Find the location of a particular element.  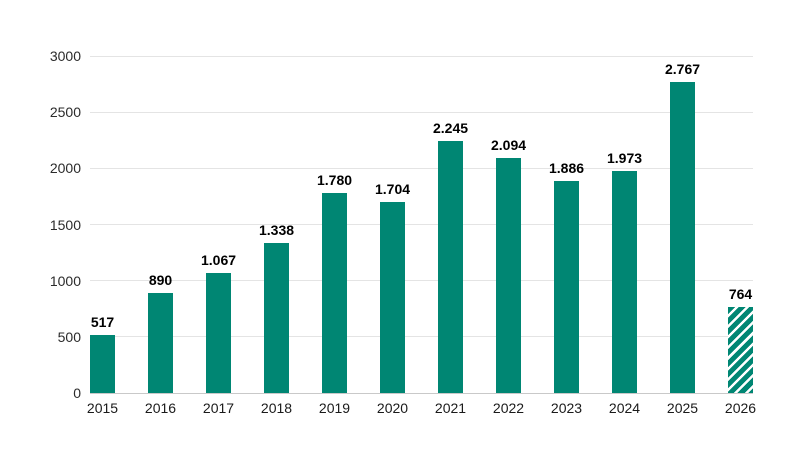

y-axis-tick-label: 500 is located at coordinates (69, 336).